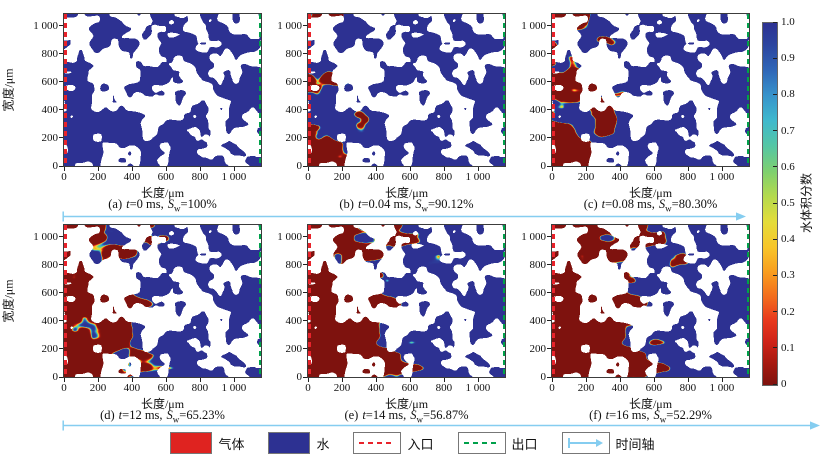  I want to click on caption-s-symbol: S, so click(418, 204).